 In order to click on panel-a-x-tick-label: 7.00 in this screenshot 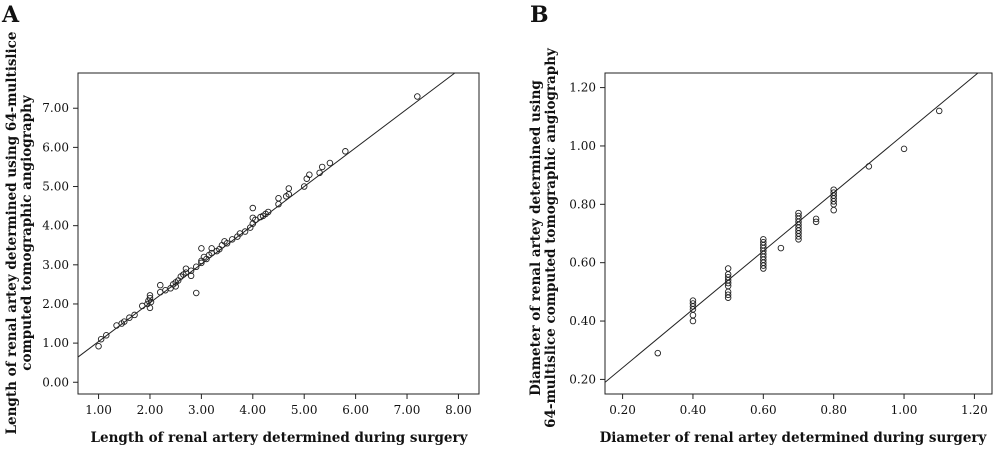, I will do `click(407, 410)`.